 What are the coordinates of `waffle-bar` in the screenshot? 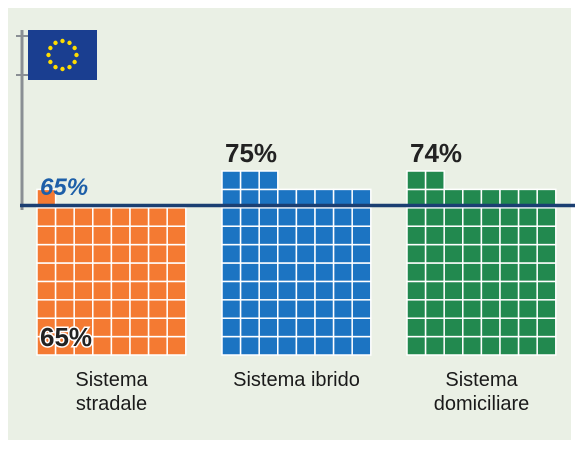 It's located at (111, 272).